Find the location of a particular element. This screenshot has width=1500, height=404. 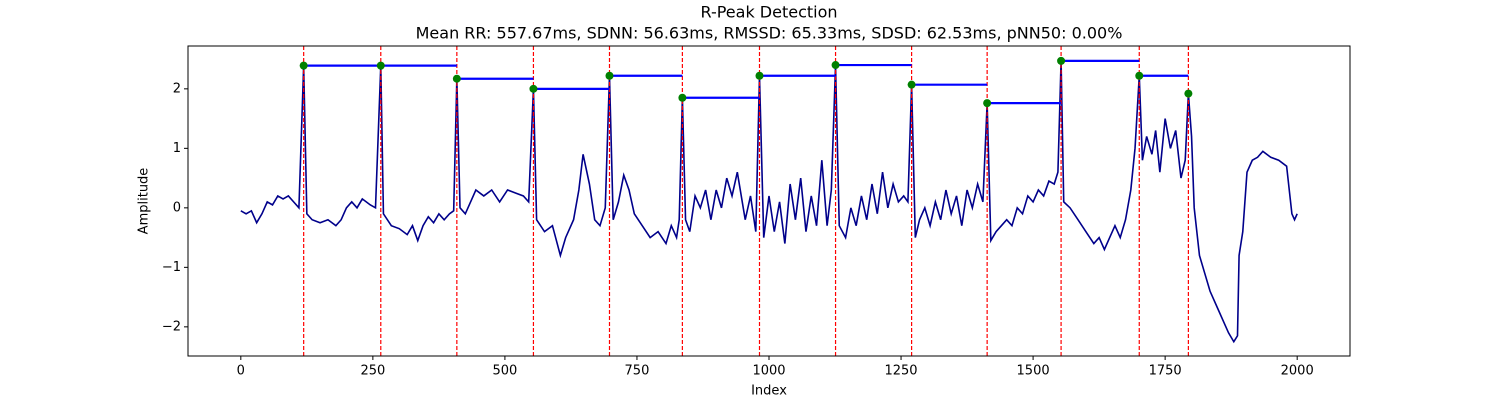

y-axis-label: Amplitude is located at coordinates (144, 201).